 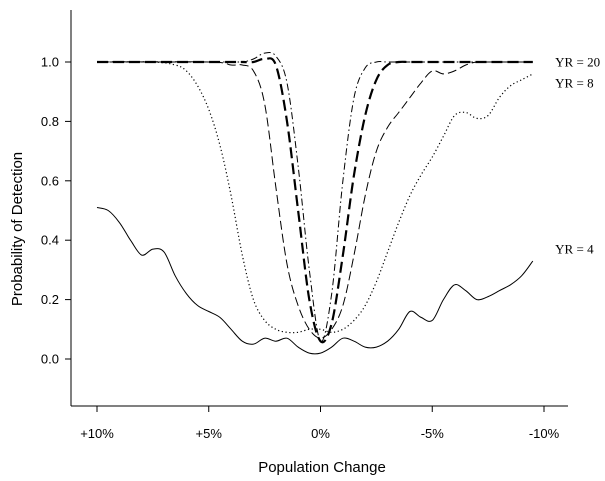 I want to click on x-tick-label: -10%, so click(x=544, y=433).